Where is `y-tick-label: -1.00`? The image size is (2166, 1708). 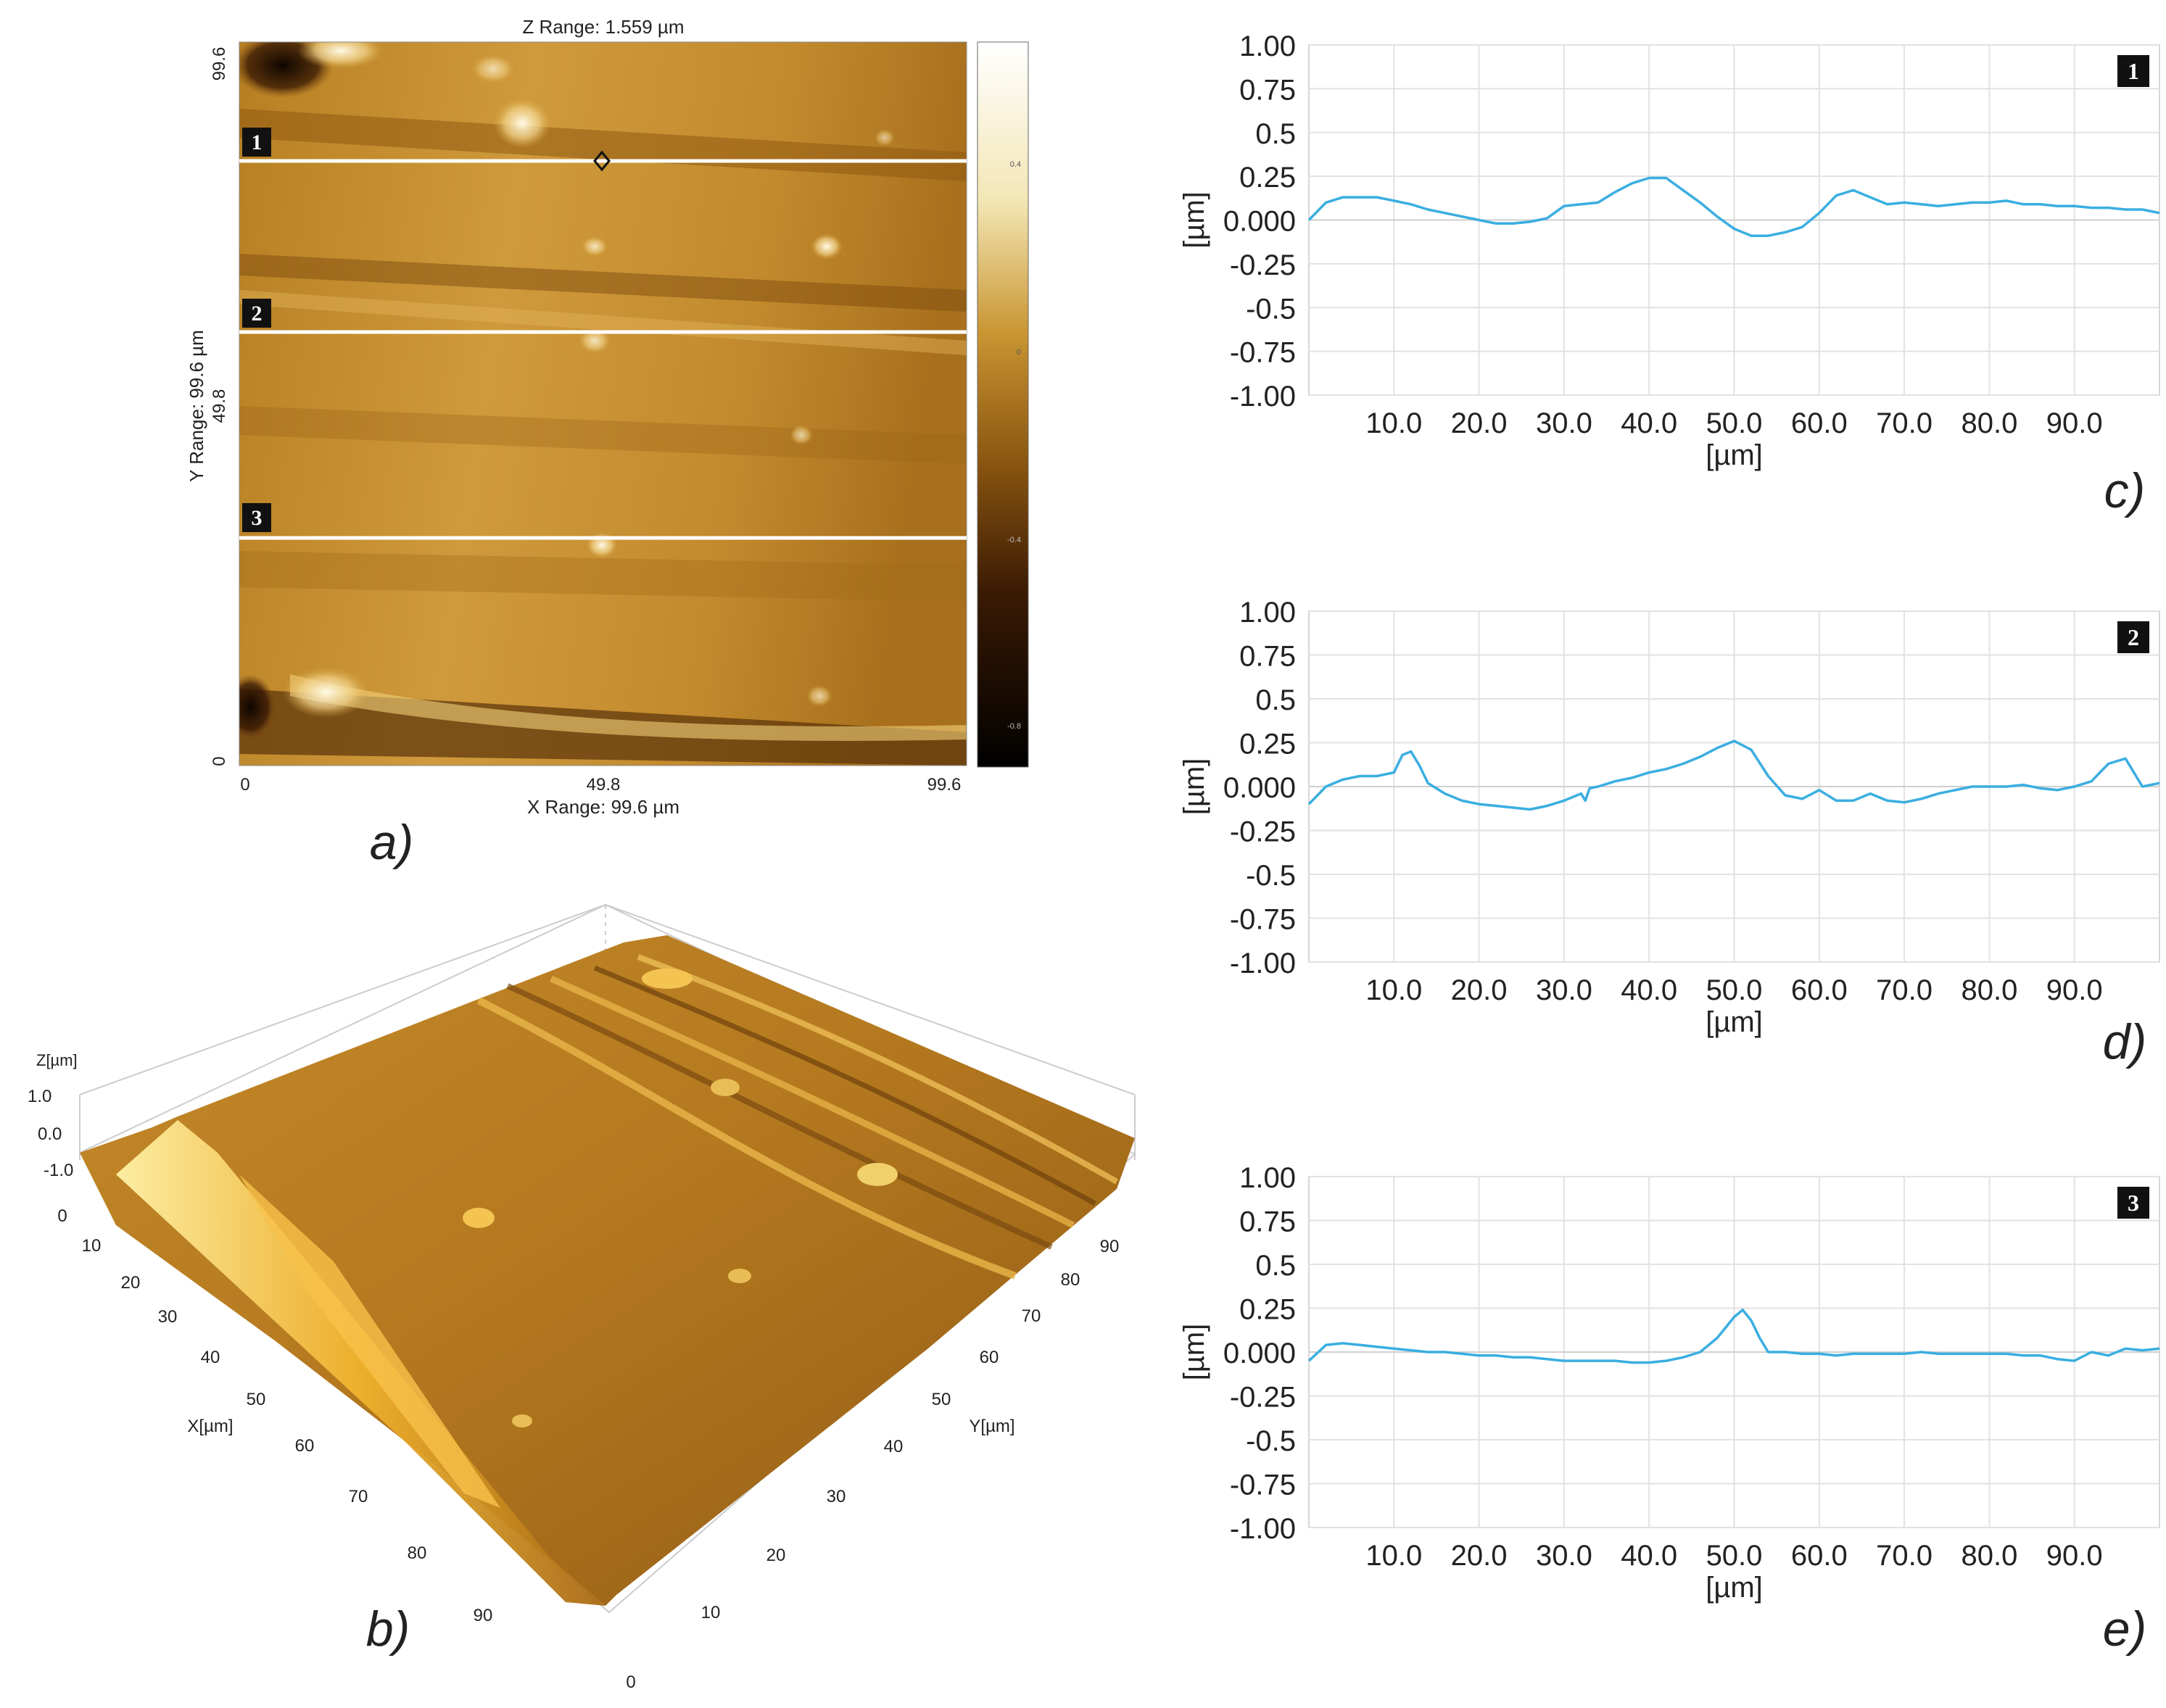 y-tick-label: -1.00 is located at coordinates (1263, 1529).